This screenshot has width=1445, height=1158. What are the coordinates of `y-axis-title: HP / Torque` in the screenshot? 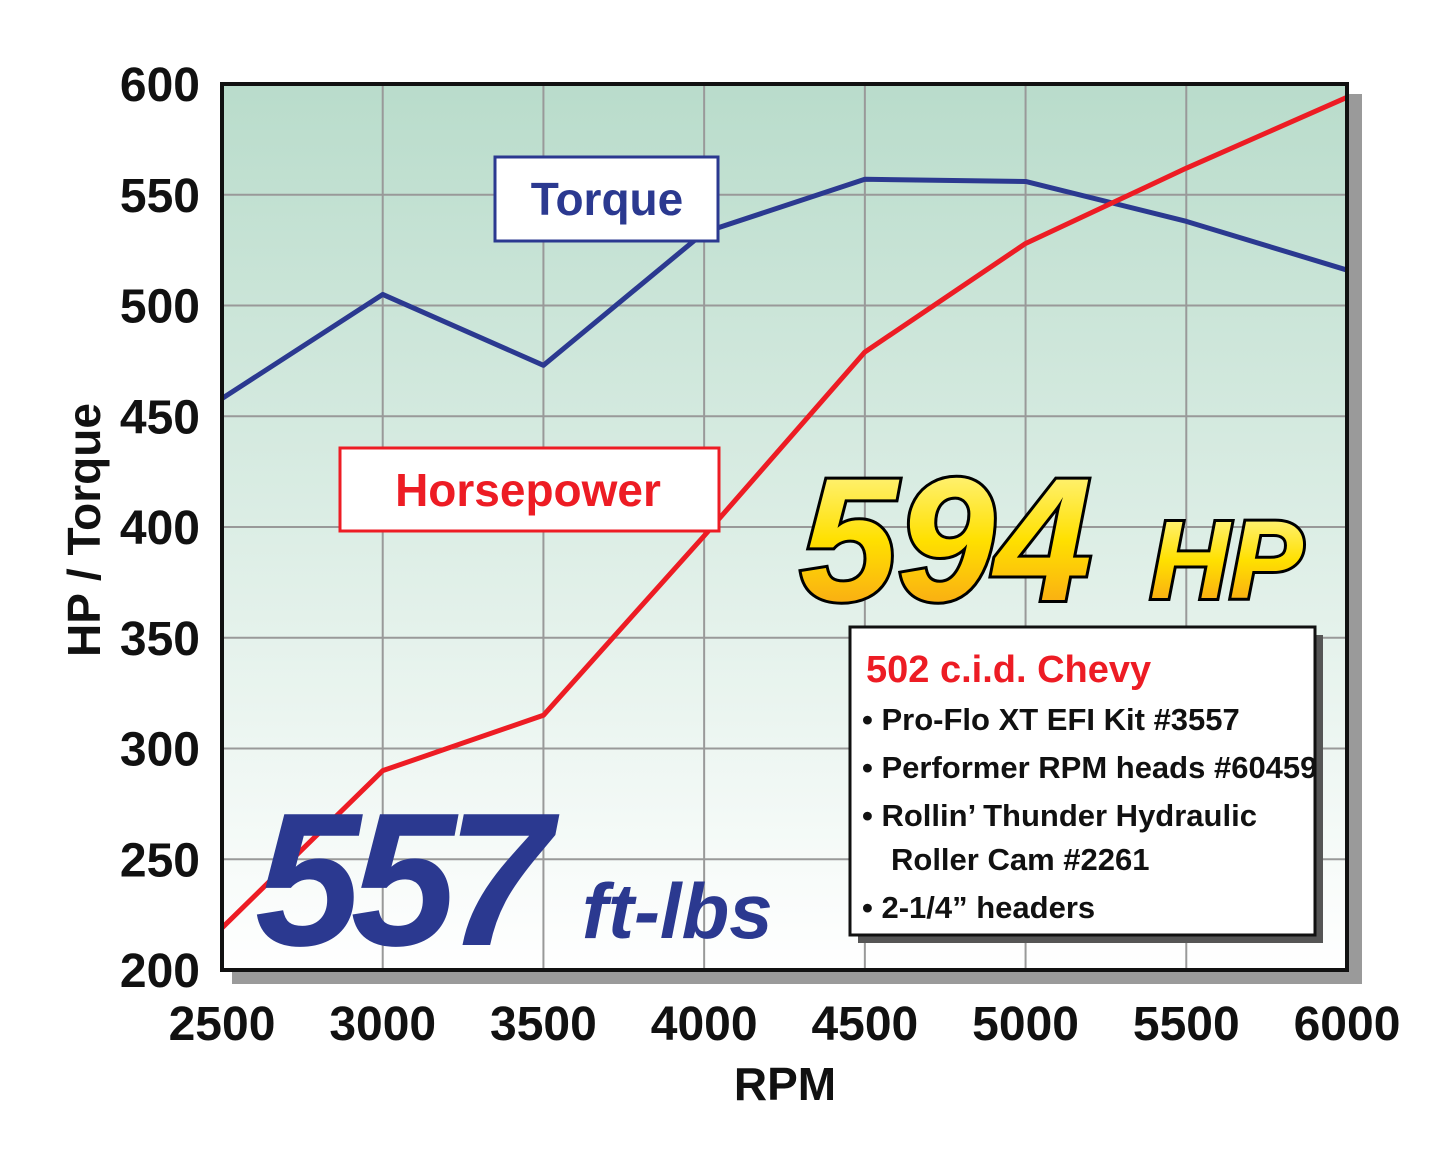 It's located at (84, 530).